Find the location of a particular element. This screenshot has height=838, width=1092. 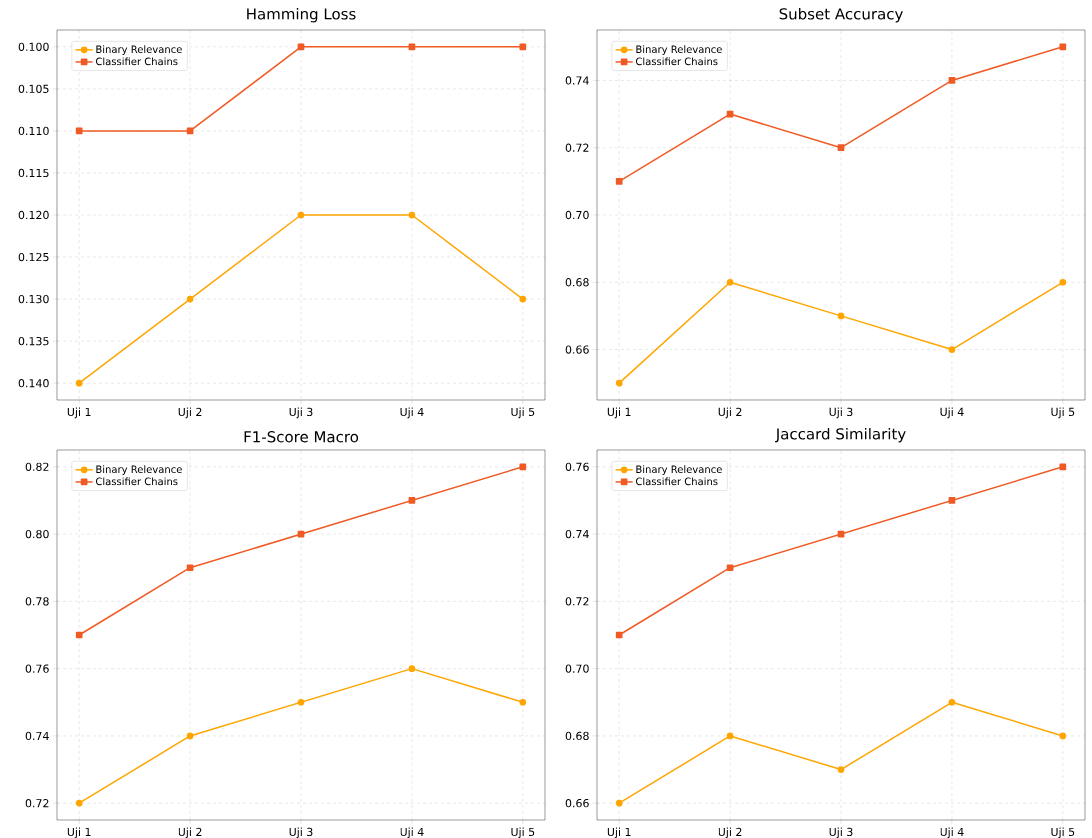

y-tick-label: 0.135 is located at coordinates (33, 341).